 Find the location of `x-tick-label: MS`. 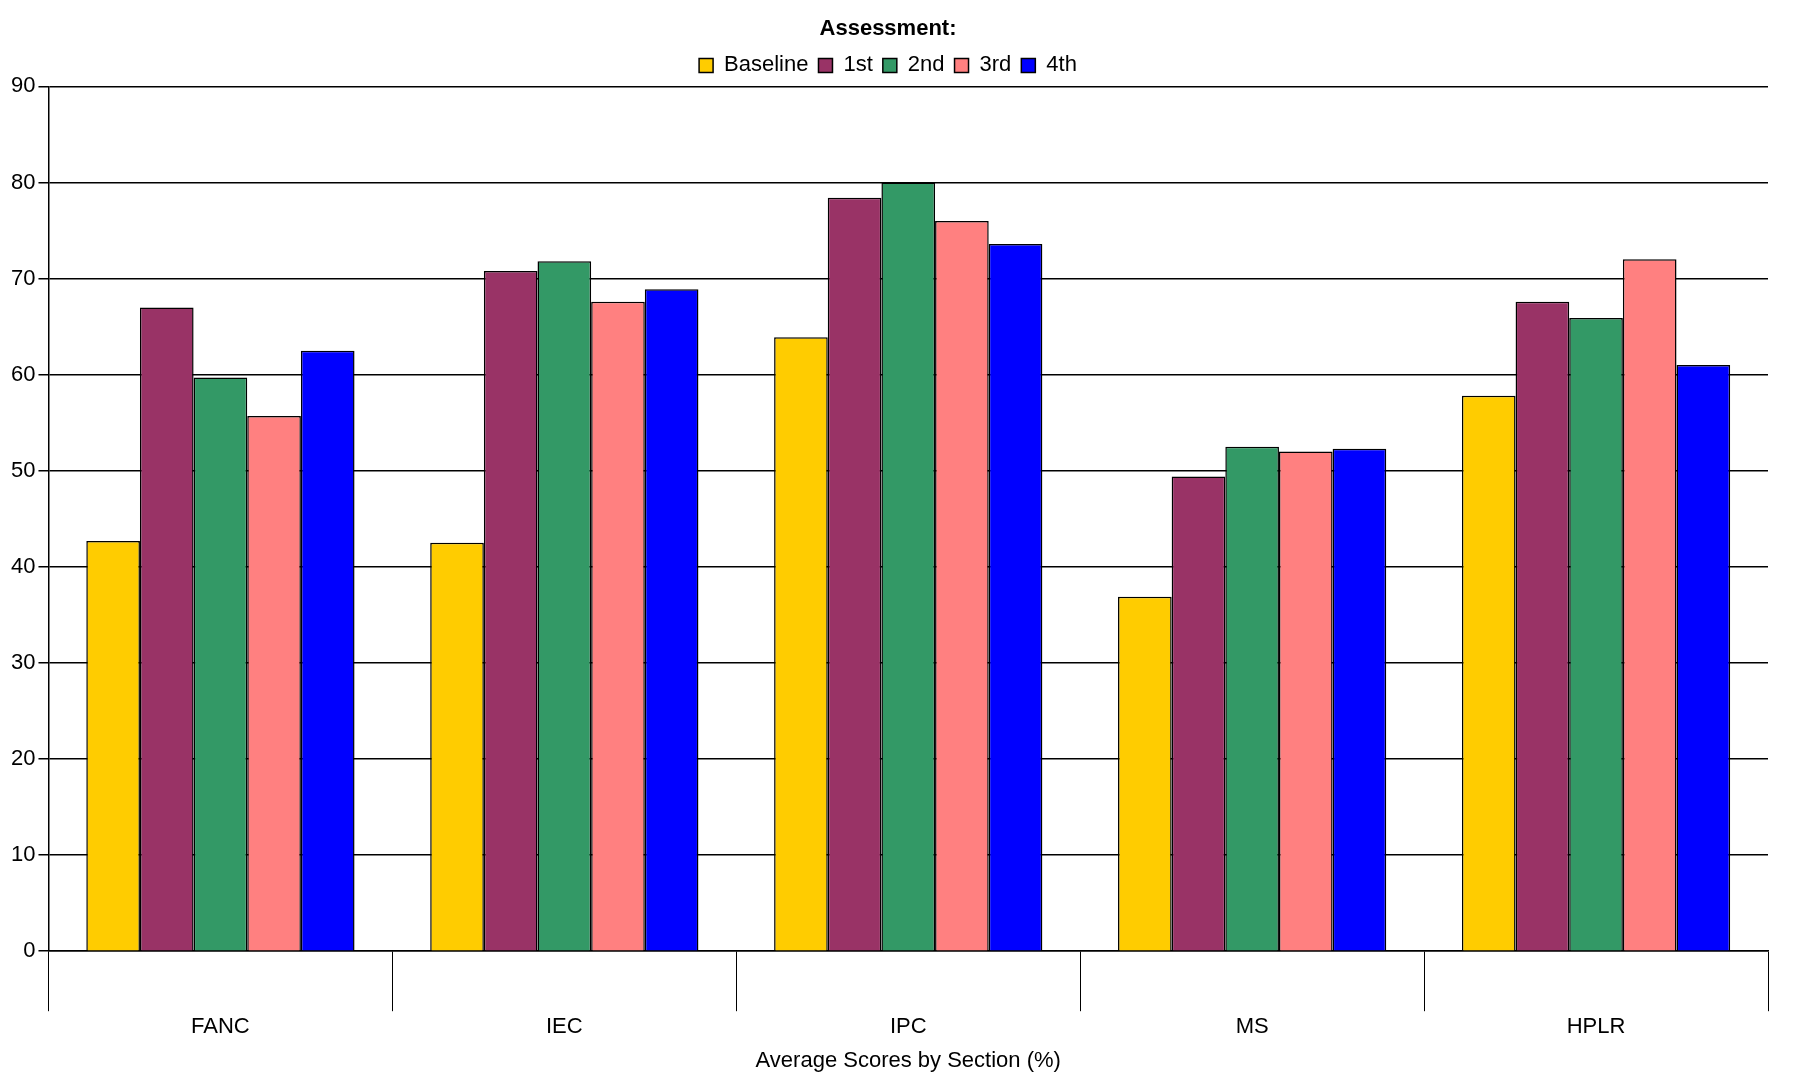

x-tick-label: MS is located at coordinates (1252, 1026).